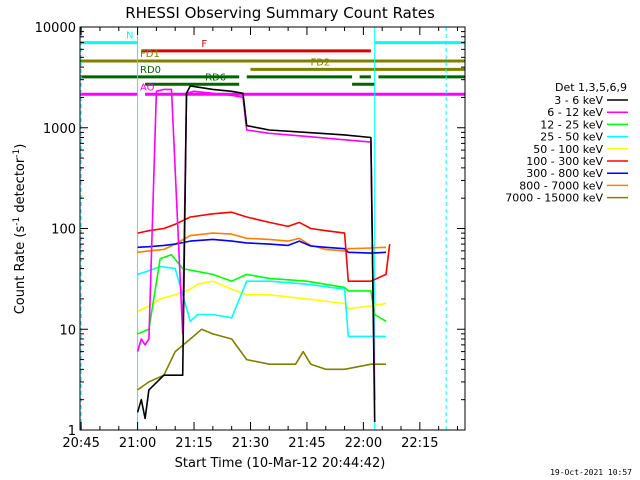  I want to click on series-line-7000-15000-kev, so click(261, 359).